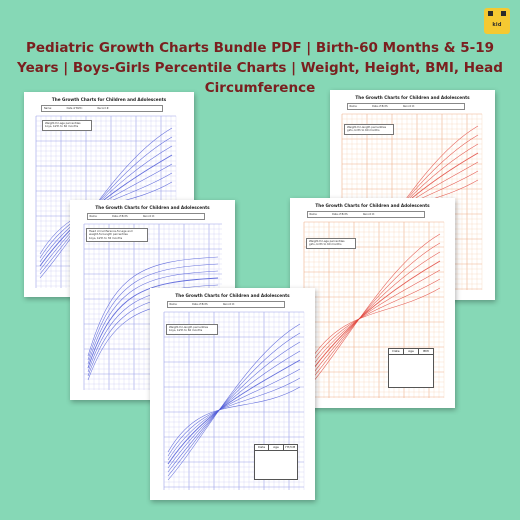 The width and height of the screenshot is (520, 520). I want to click on measurement-table: Date Age HT/CM, so click(276, 462).